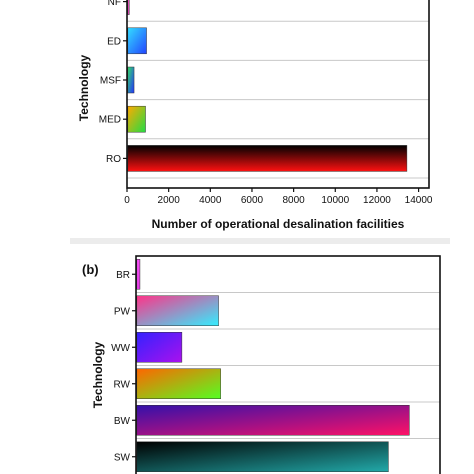 Image resolution: width=474 pixels, height=474 pixels. Describe the element at coordinates (113, 159) in the screenshot. I see `y-tick-label-ro: RO` at that location.